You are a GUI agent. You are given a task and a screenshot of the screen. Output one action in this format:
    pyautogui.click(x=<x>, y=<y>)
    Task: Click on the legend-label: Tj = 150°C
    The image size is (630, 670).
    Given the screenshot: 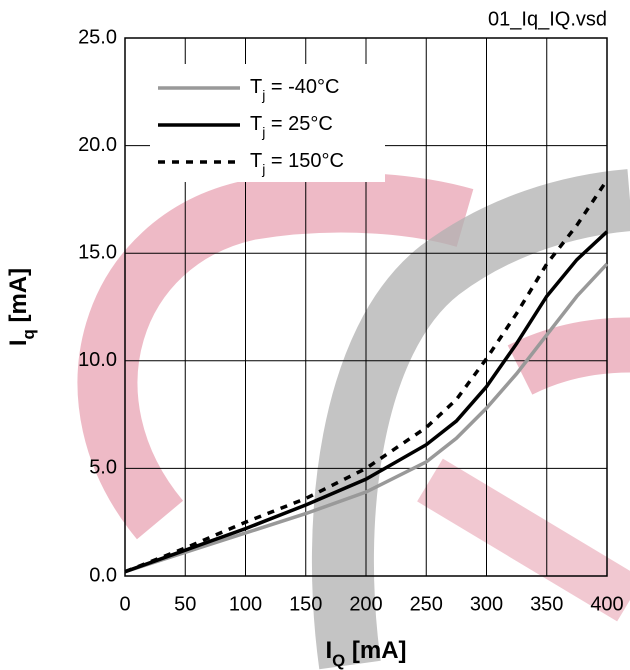 What is the action you would take?
    pyautogui.click(x=297, y=163)
    